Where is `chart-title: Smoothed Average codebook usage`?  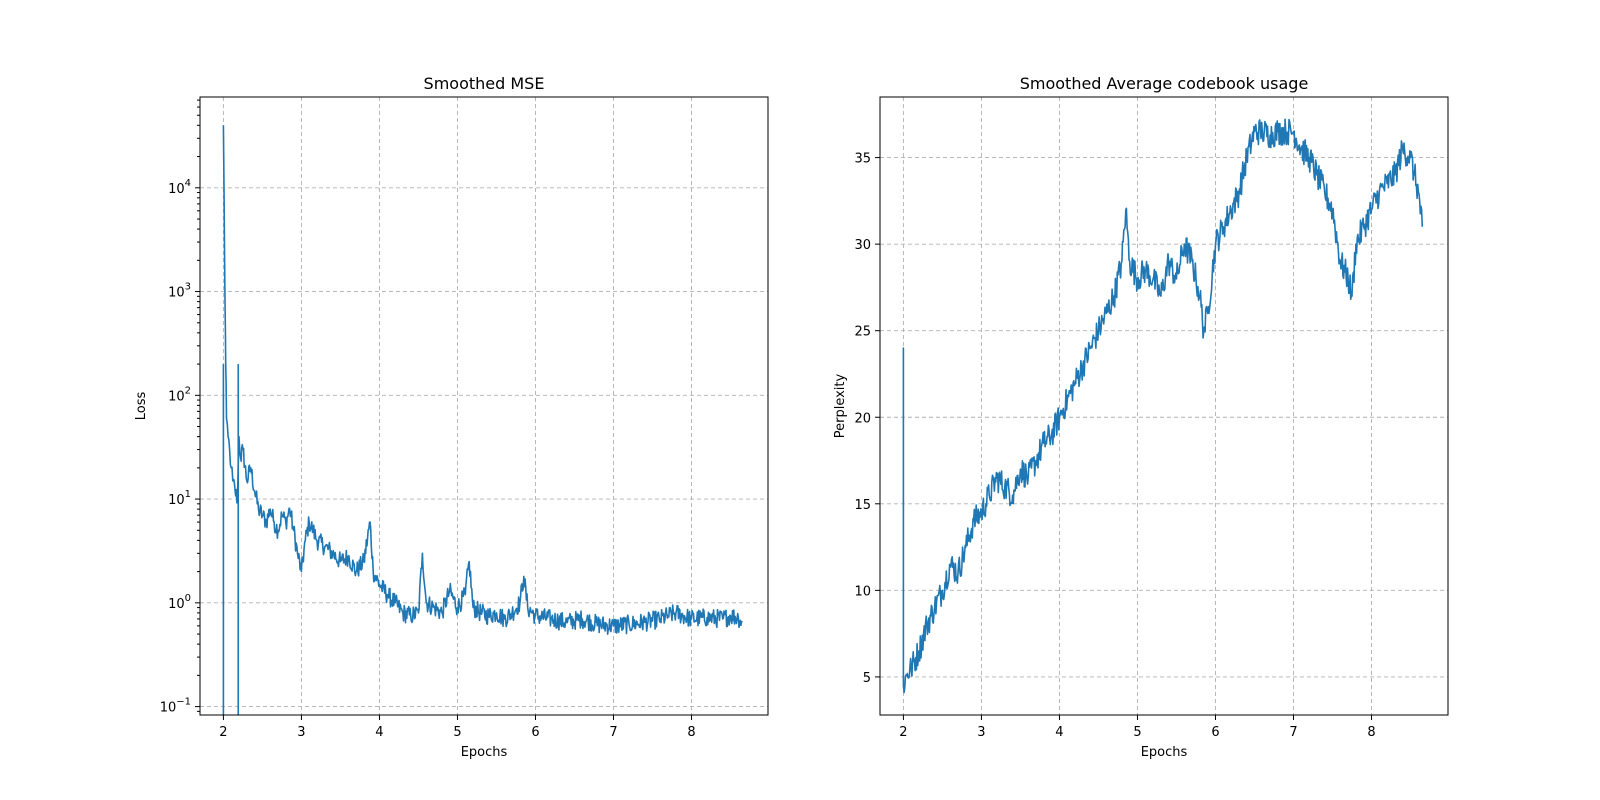
chart-title: Smoothed Average codebook usage is located at coordinates (1164, 83).